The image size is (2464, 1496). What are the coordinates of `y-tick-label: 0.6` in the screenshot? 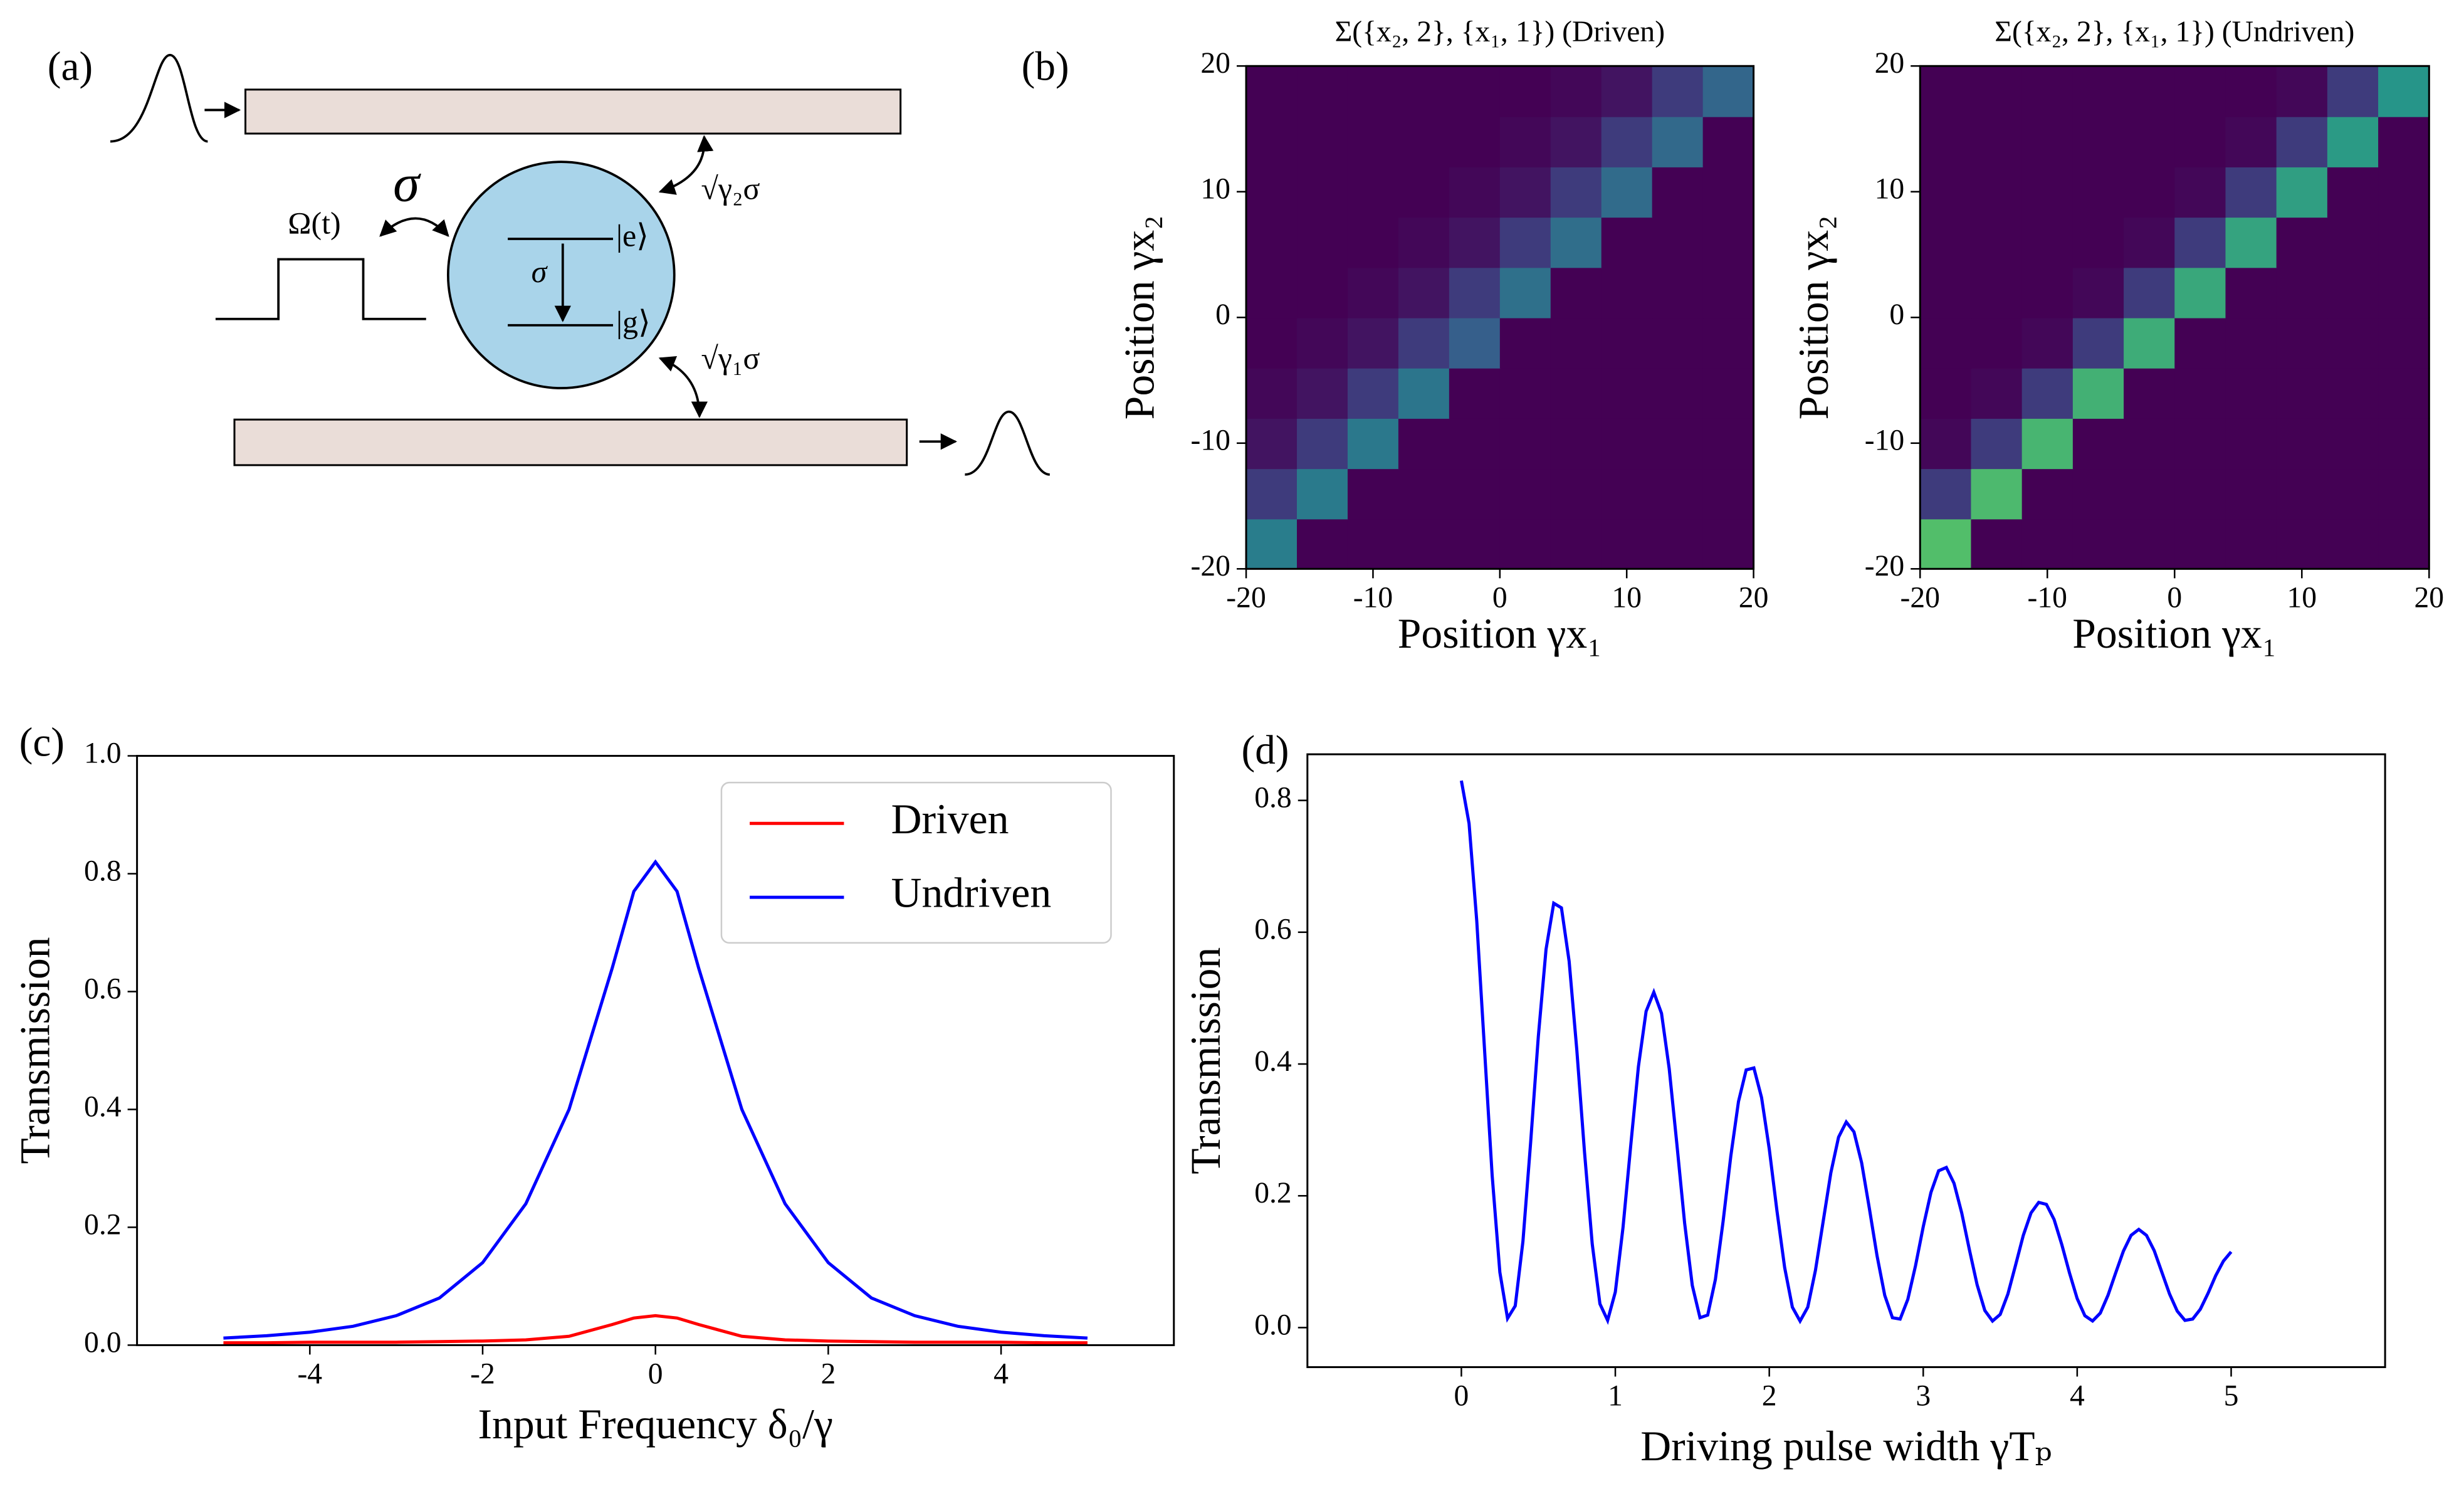 It's located at (103, 988).